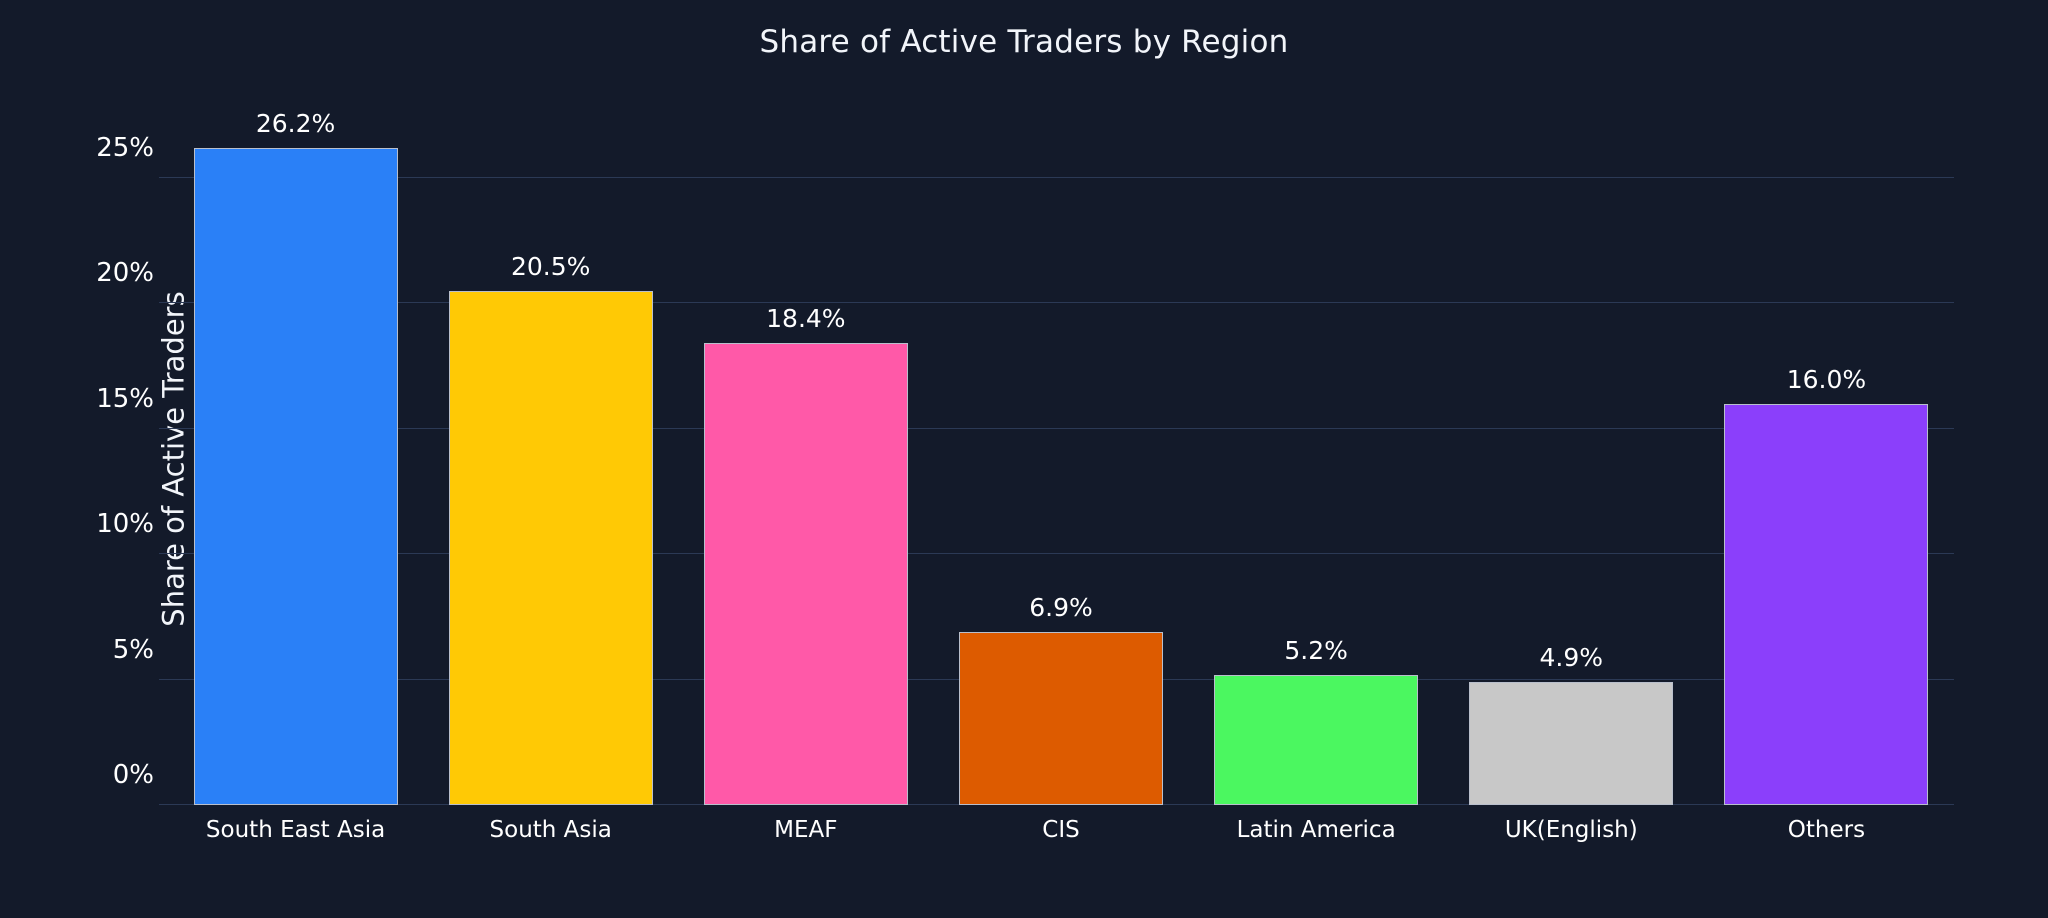 This screenshot has width=2048, height=918. I want to click on y-tick-label: 20%, so click(125, 273).